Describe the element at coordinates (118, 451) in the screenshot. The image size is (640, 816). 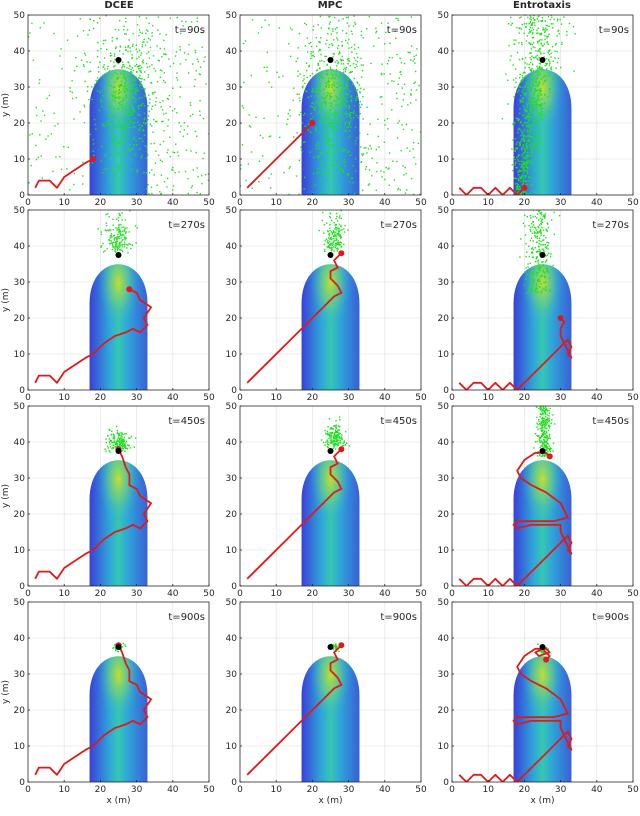
I see `source-marker` at that location.